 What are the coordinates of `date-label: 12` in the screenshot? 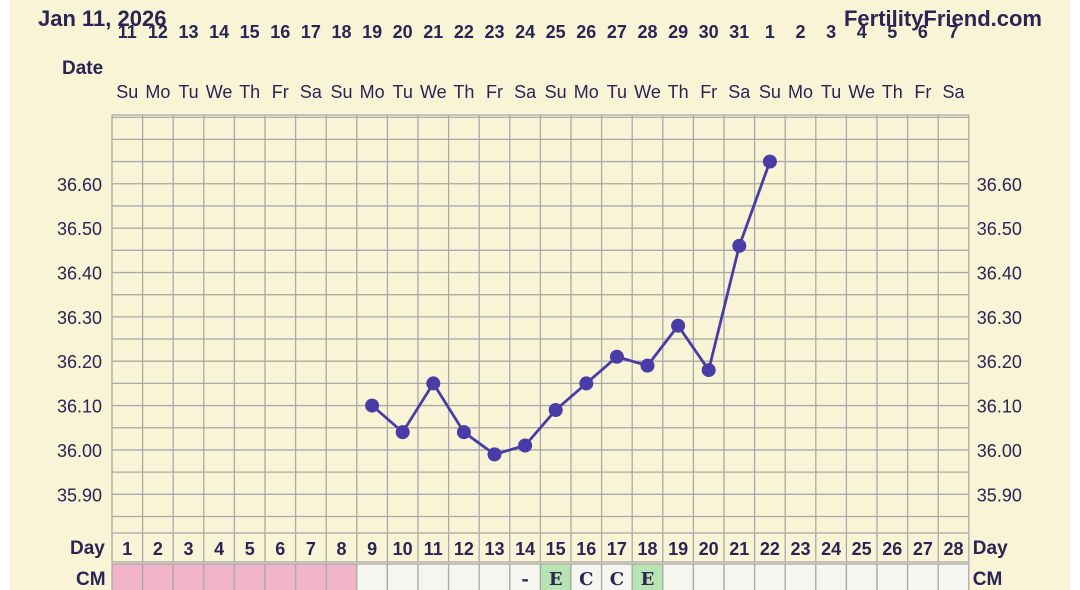 It's located at (158, 32).